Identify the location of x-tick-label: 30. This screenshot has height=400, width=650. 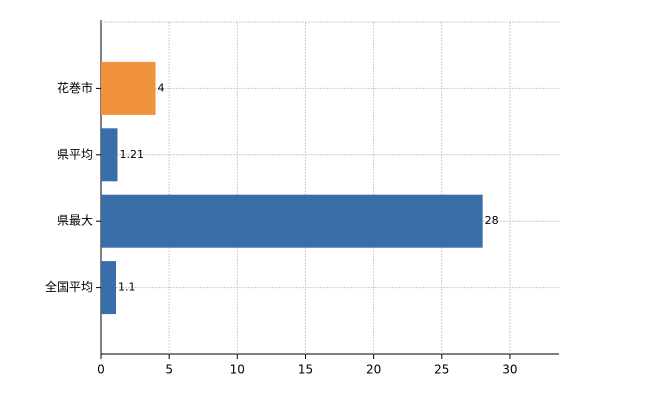
(509, 370).